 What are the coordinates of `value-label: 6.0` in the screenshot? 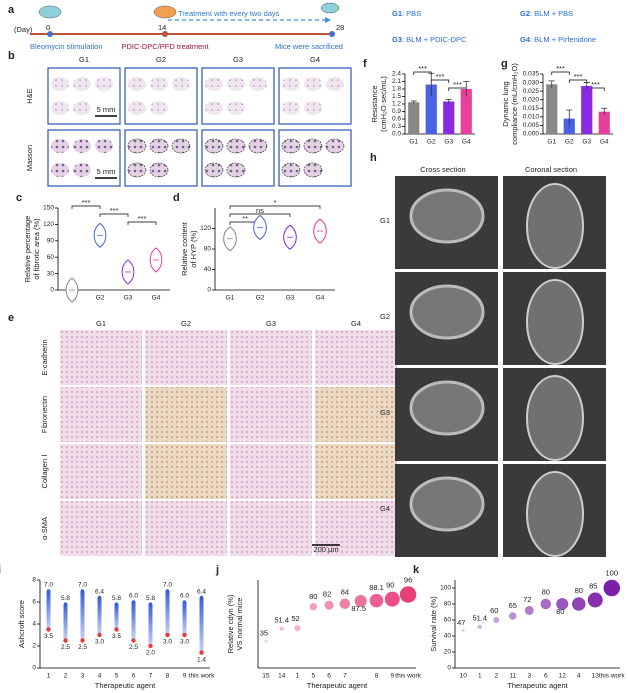 It's located at (133, 596).